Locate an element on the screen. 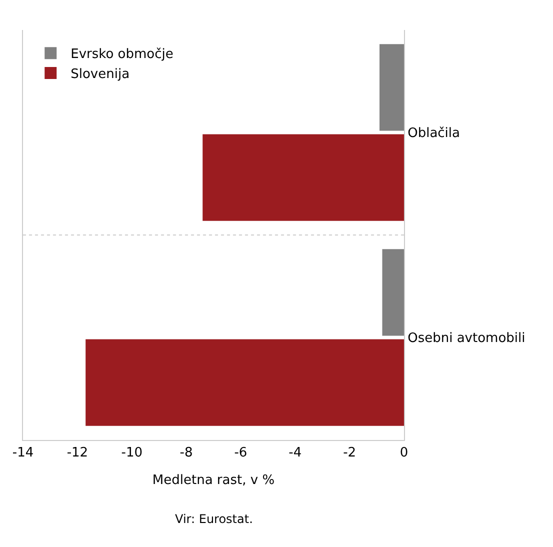  x-tick-label: -2 is located at coordinates (349, 453).